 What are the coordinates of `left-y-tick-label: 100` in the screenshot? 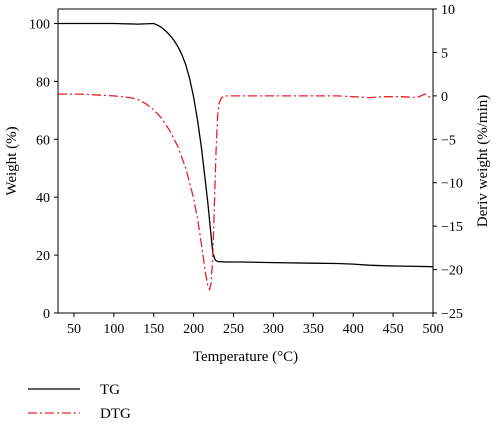 It's located at (39, 24).